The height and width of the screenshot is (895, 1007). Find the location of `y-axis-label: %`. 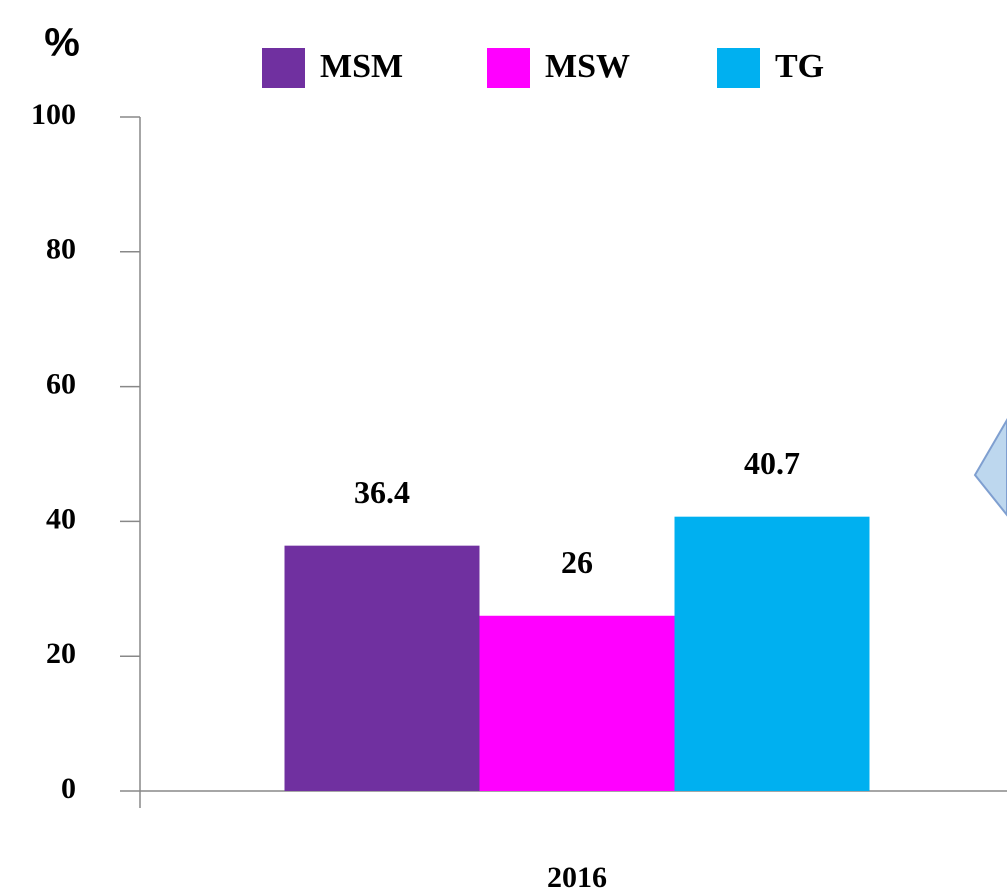

y-axis-label: % is located at coordinates (62, 43).